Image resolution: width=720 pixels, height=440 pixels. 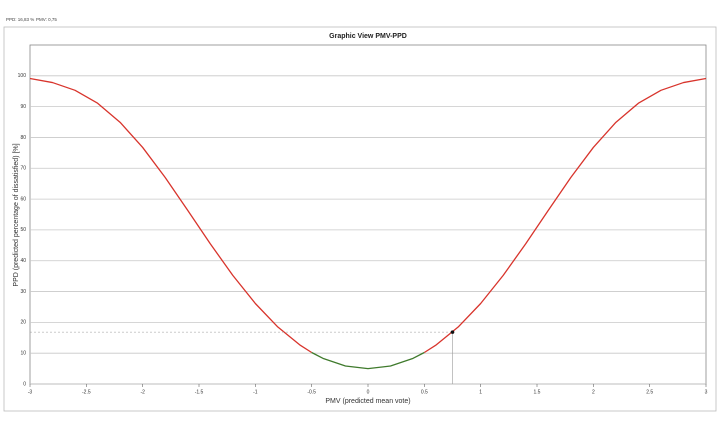 What do you see at coordinates (23, 354) in the screenshot?
I see `y-tick-label: 10` at bounding box center [23, 354].